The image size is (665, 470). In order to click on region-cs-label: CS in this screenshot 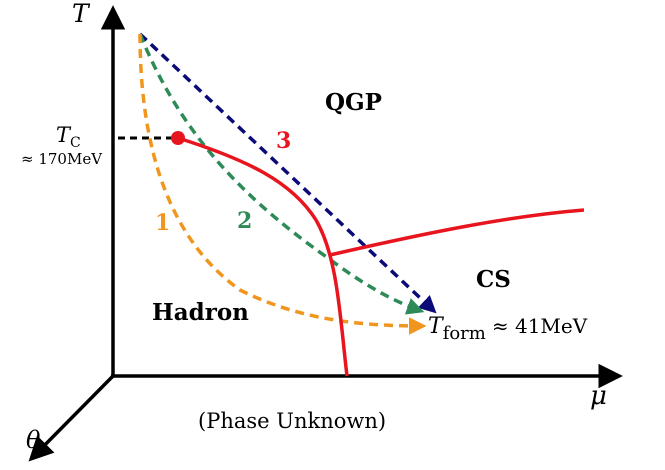, I will do `click(493, 279)`.